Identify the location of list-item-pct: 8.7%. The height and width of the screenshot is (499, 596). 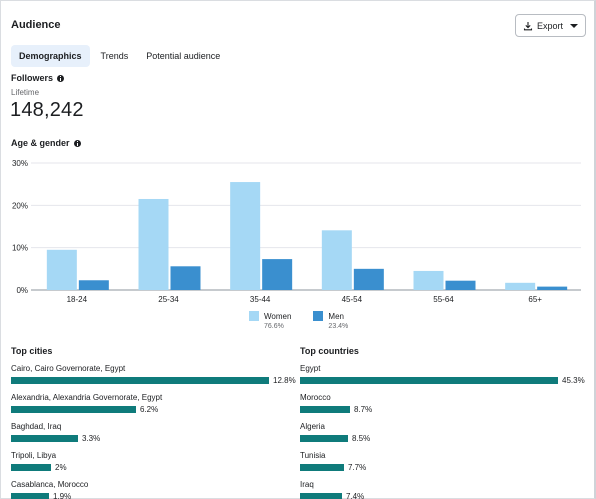
(363, 409).